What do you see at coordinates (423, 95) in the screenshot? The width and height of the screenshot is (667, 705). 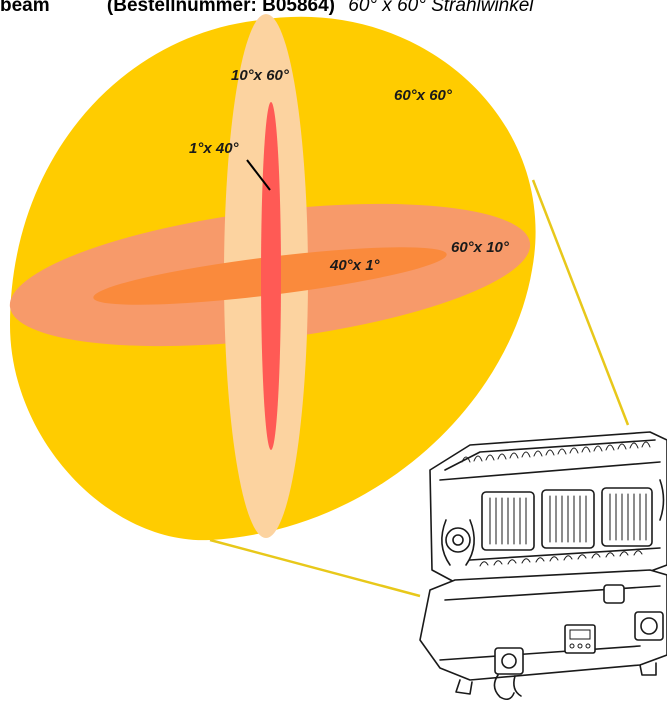 I see `label-60x60: 60°x 60°` at bounding box center [423, 95].